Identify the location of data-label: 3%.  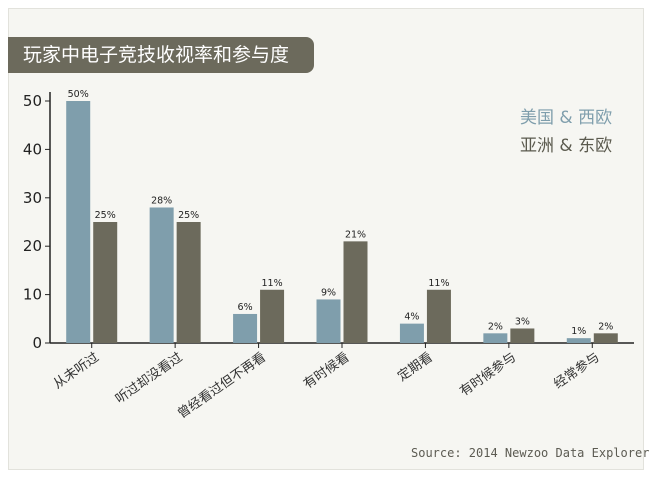
(522, 321).